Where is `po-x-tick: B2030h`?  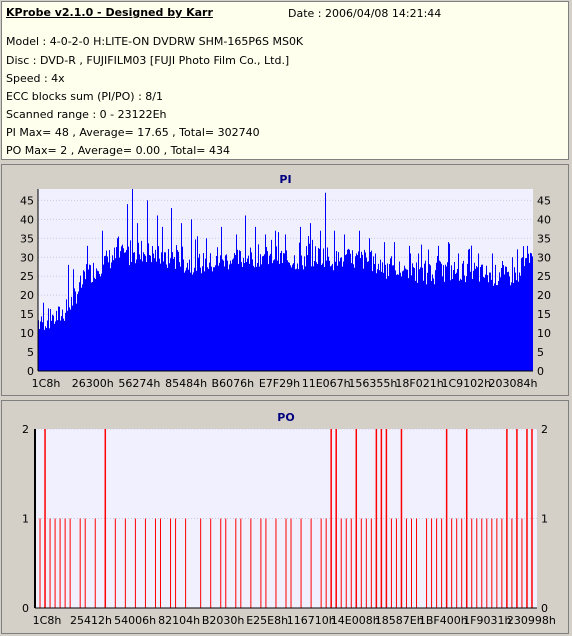
po-x-tick: B2030h is located at coordinates (223, 620).